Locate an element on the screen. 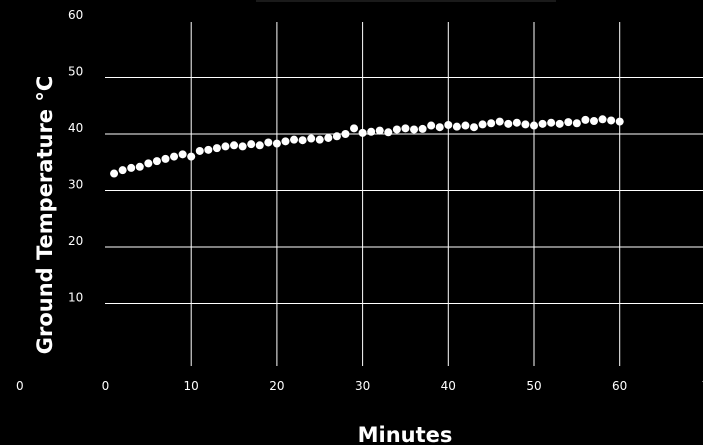 This screenshot has width=703, height=445. x-tick-labels: 0 0 10 20 30 40 50 60 7 is located at coordinates (359, 386).